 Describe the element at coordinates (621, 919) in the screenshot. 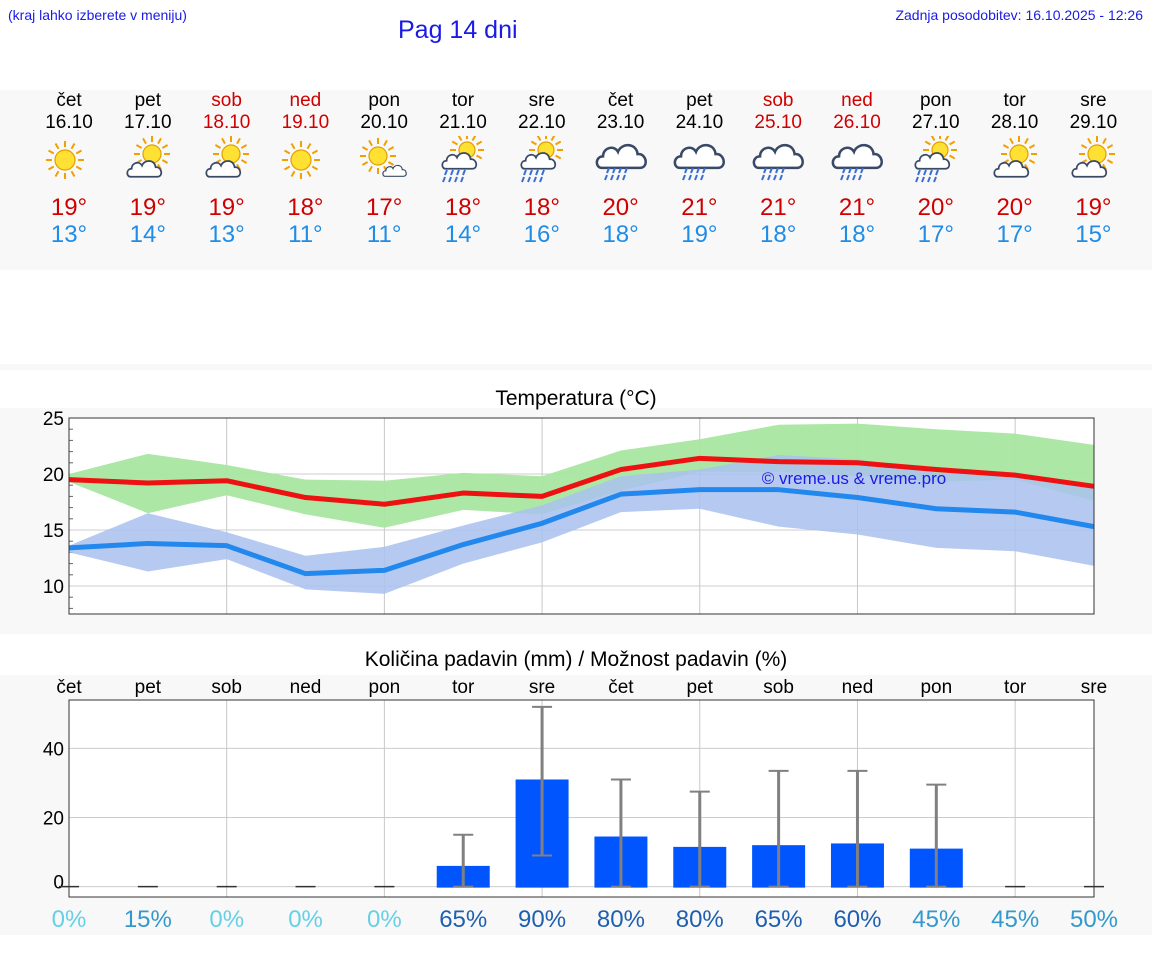

I see `precipitation-probability: 80%` at that location.